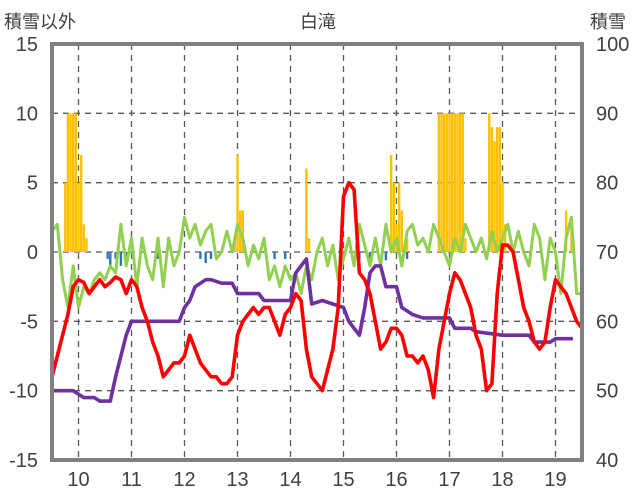 This screenshot has width=636, height=501. What do you see at coordinates (612, 45) in the screenshot?
I see `right-tick-label: 100` at bounding box center [612, 45].